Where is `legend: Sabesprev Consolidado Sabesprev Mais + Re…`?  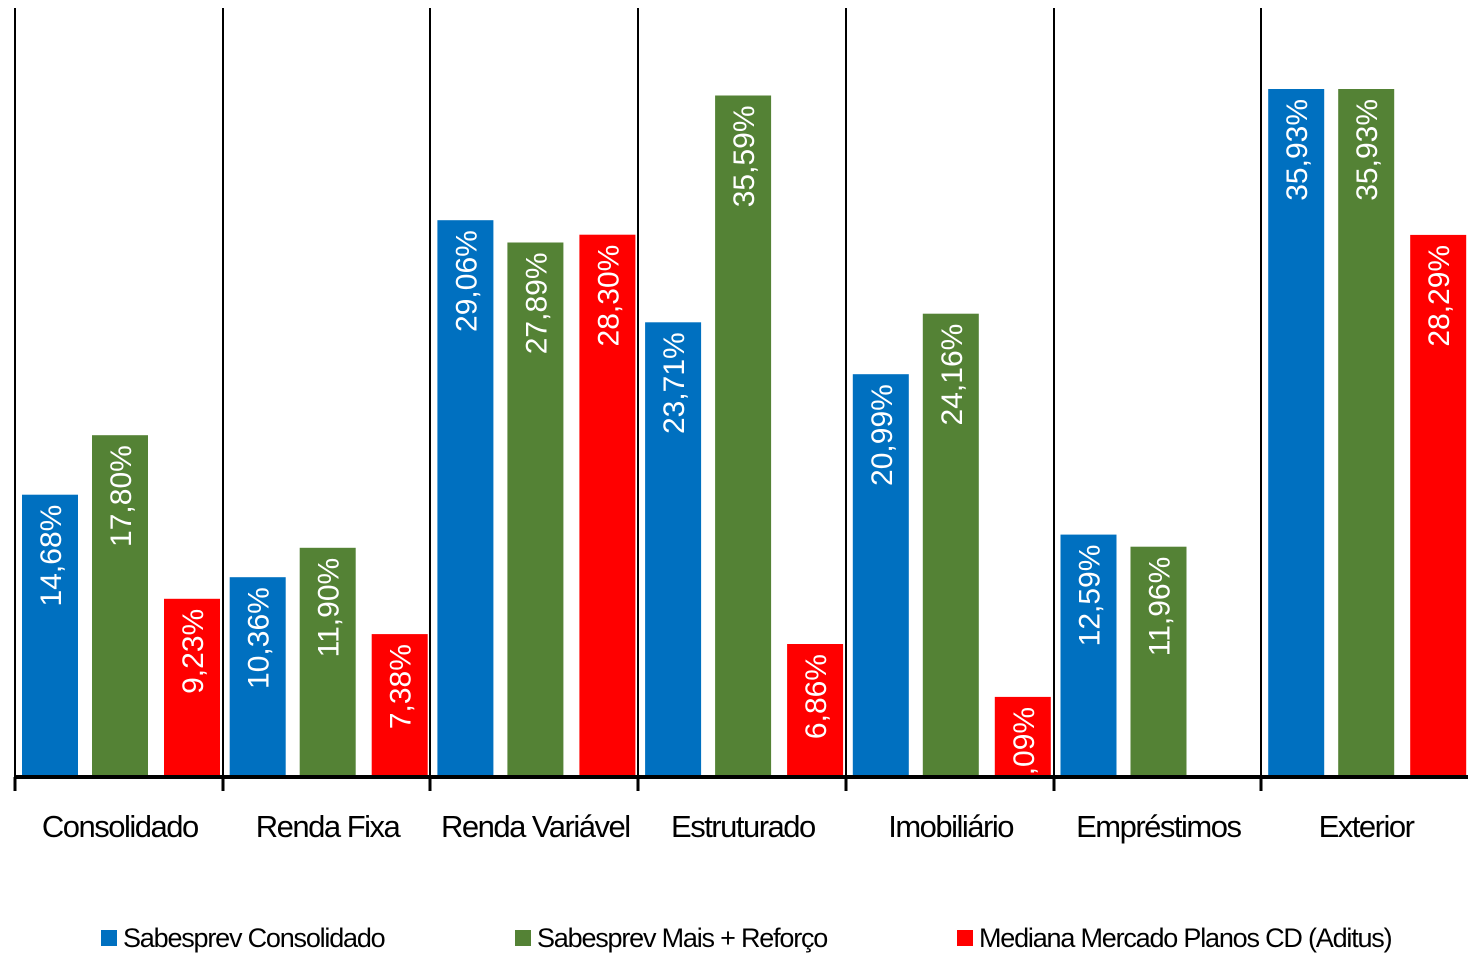 legend: Sabesprev Consolidado Sabesprev Mais + Re… is located at coordinates (747, 938).